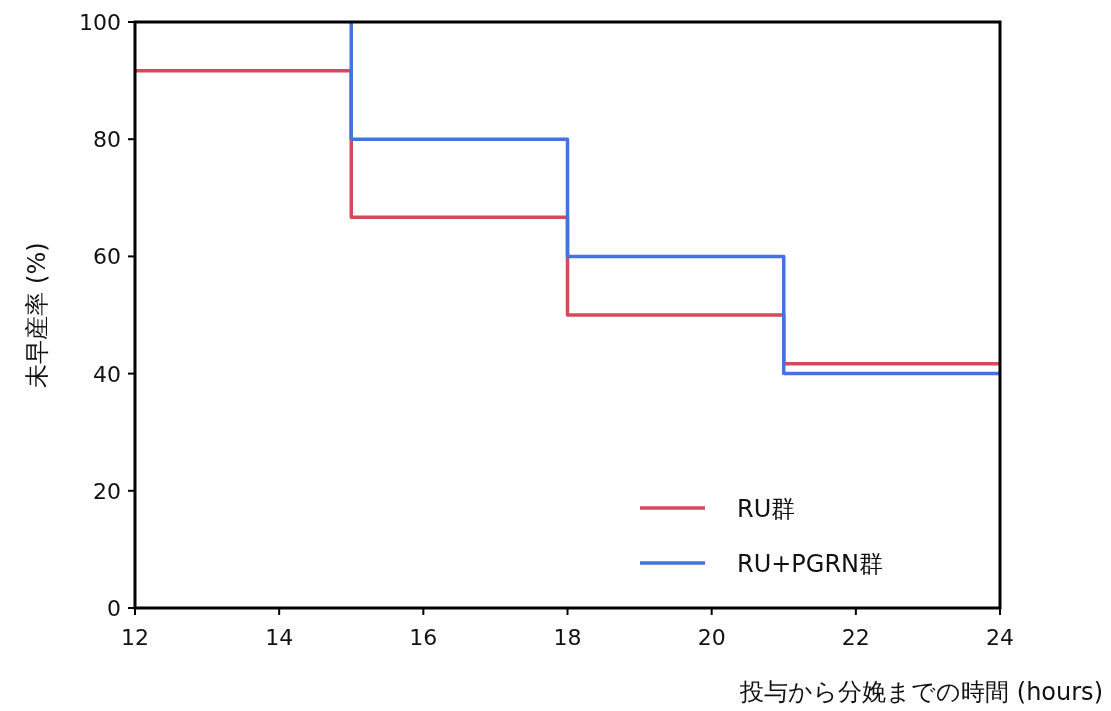 The height and width of the screenshot is (711, 1111). What do you see at coordinates (37, 315) in the screenshot?
I see `y-axis-title: 未早産率 (%)` at bounding box center [37, 315].